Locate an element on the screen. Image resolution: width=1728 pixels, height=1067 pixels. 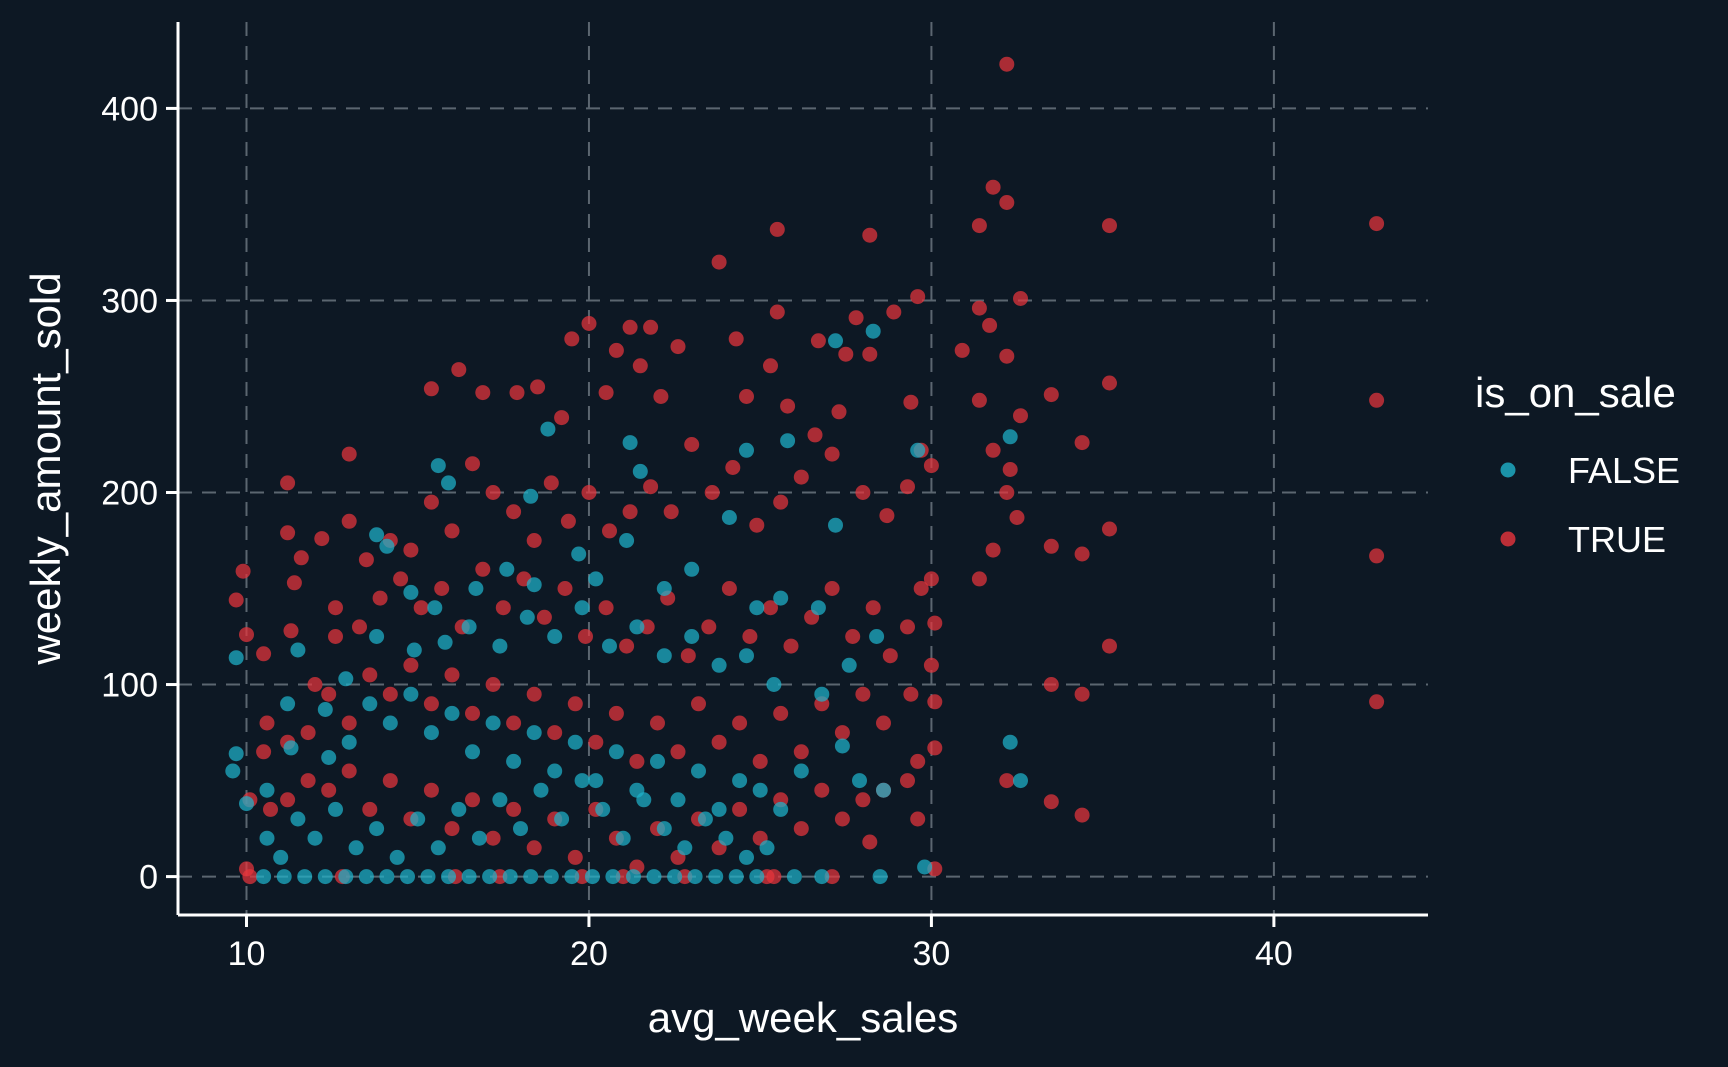
legend-swatch-true is located at coordinates (1508, 539).